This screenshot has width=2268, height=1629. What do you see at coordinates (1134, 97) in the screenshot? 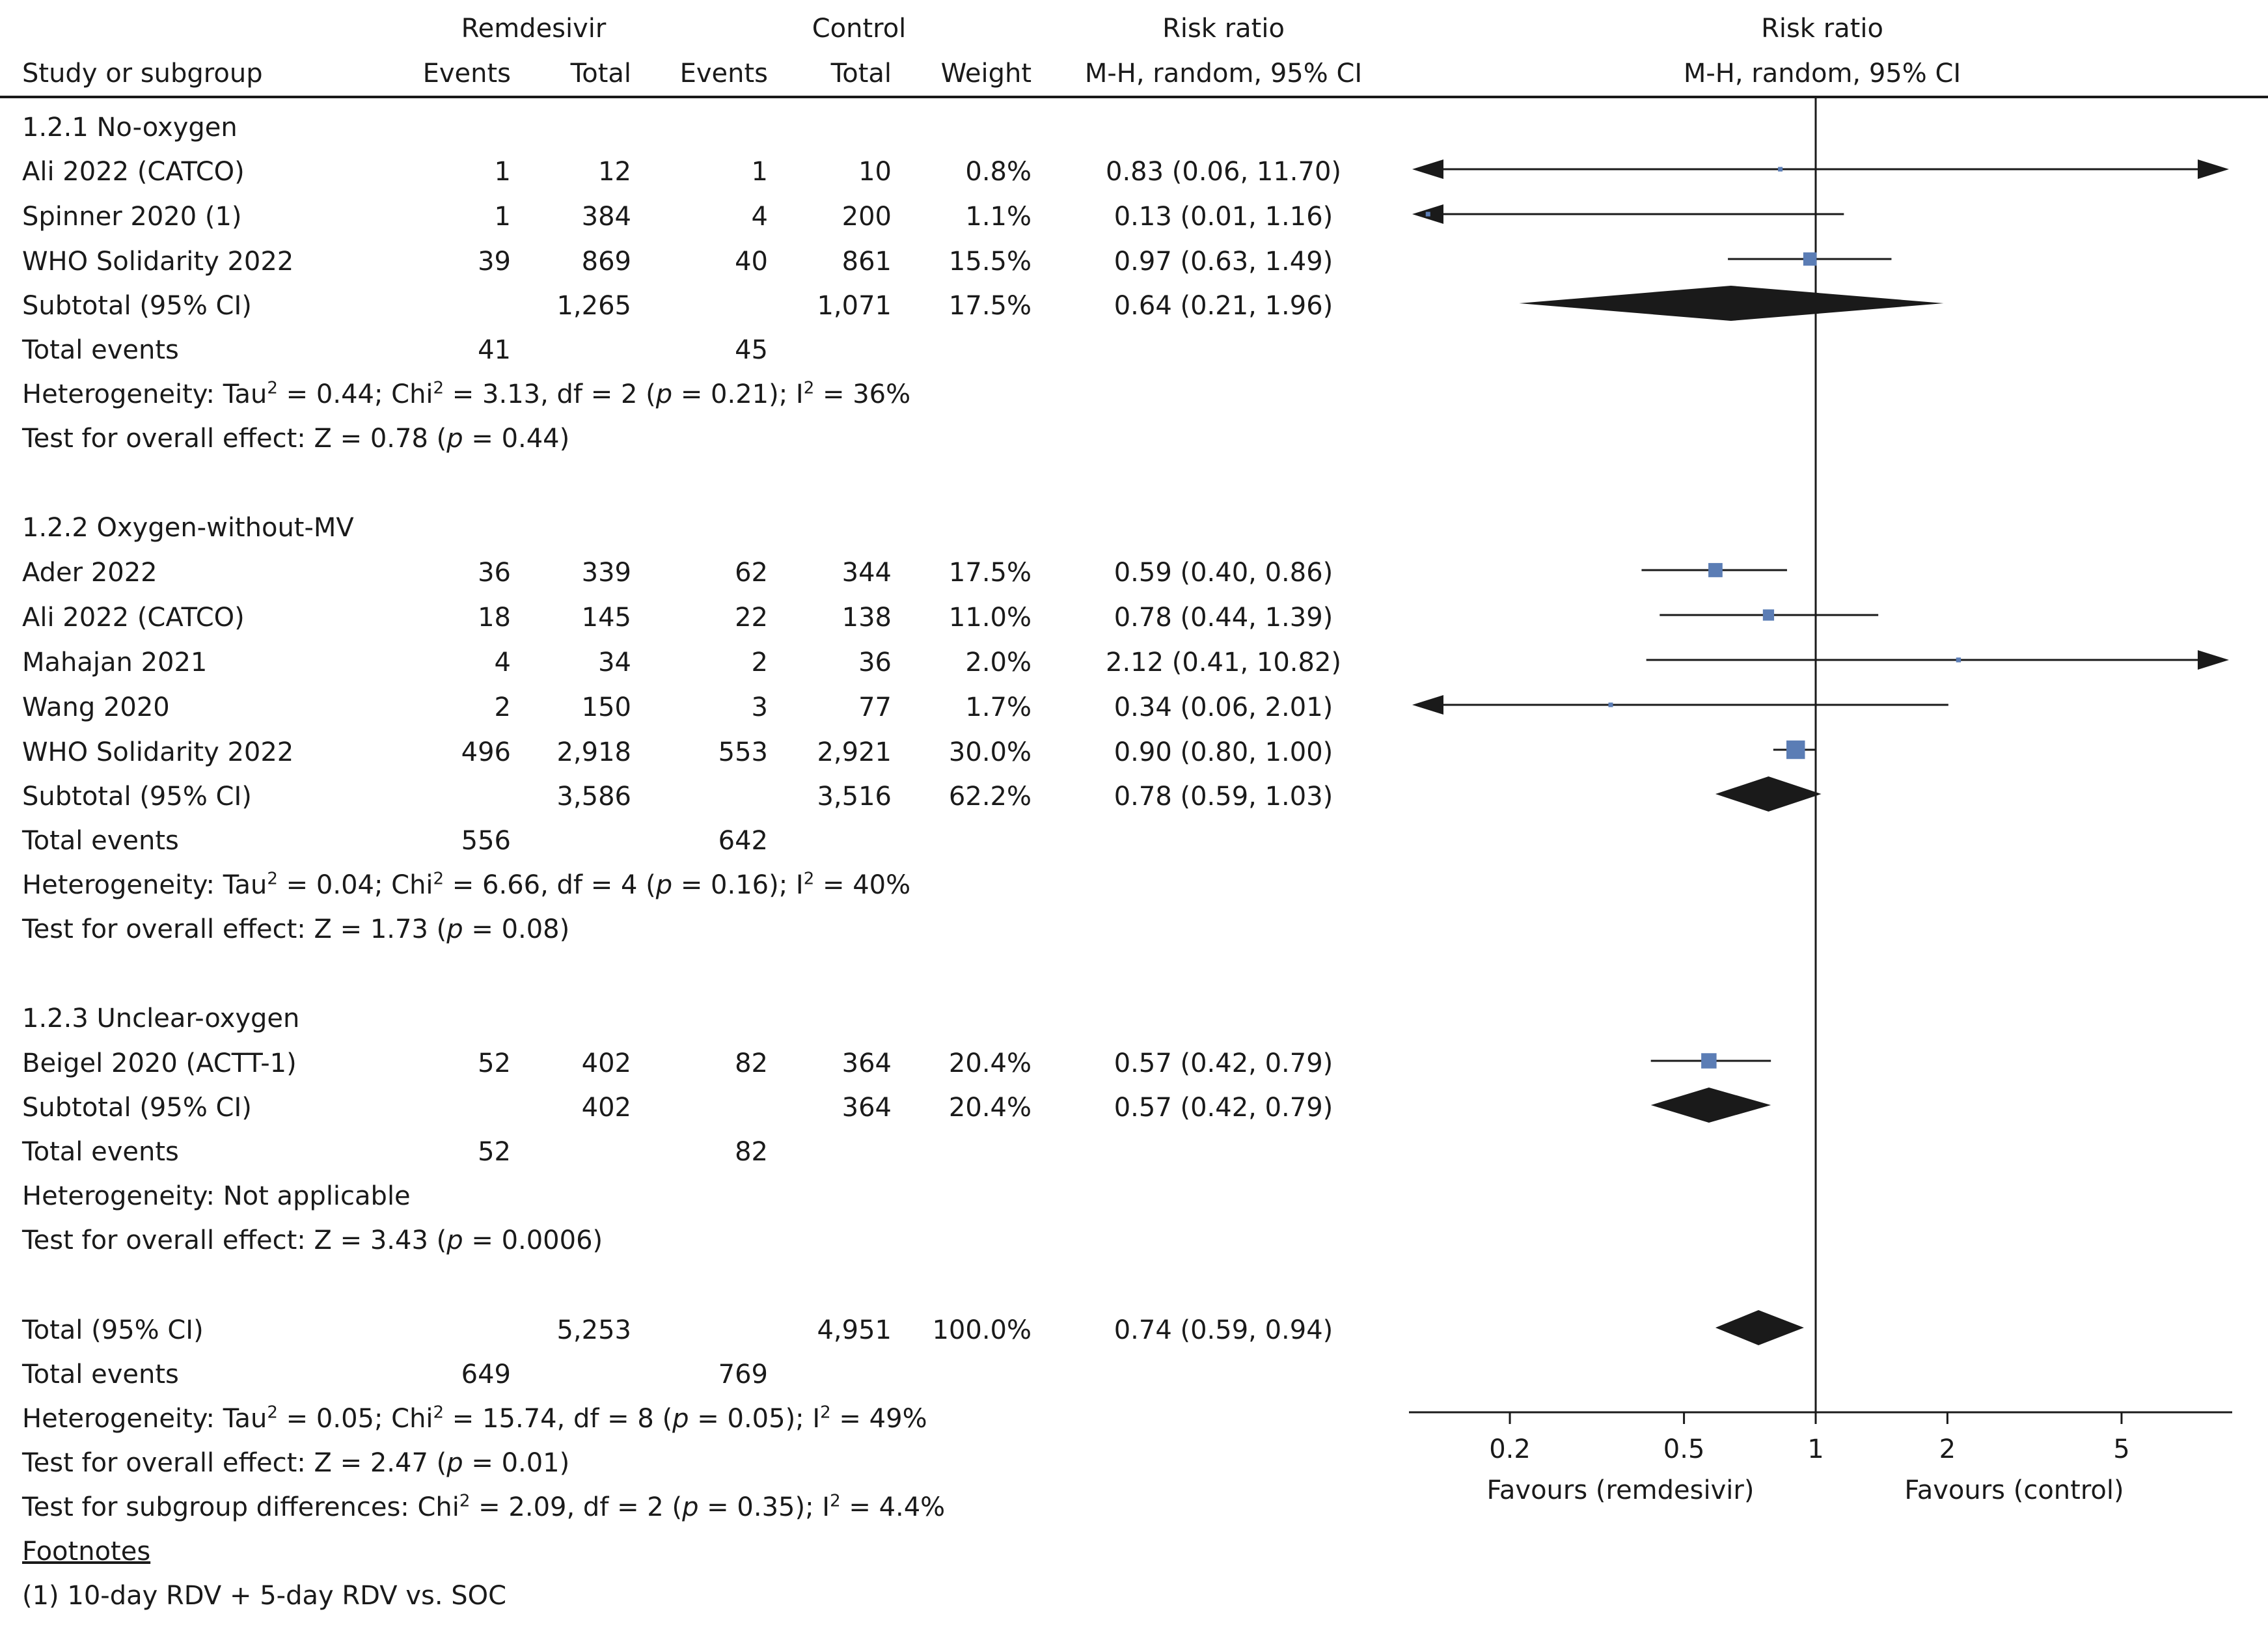
I see `header-rule` at bounding box center [1134, 97].